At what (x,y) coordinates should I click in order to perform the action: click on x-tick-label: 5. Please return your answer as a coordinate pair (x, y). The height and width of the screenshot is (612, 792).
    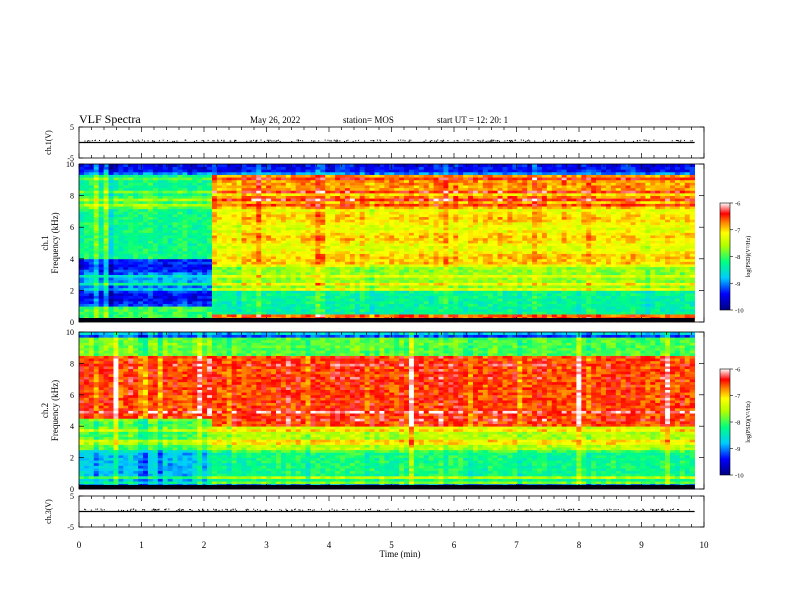
    Looking at the image, I should click on (391, 545).